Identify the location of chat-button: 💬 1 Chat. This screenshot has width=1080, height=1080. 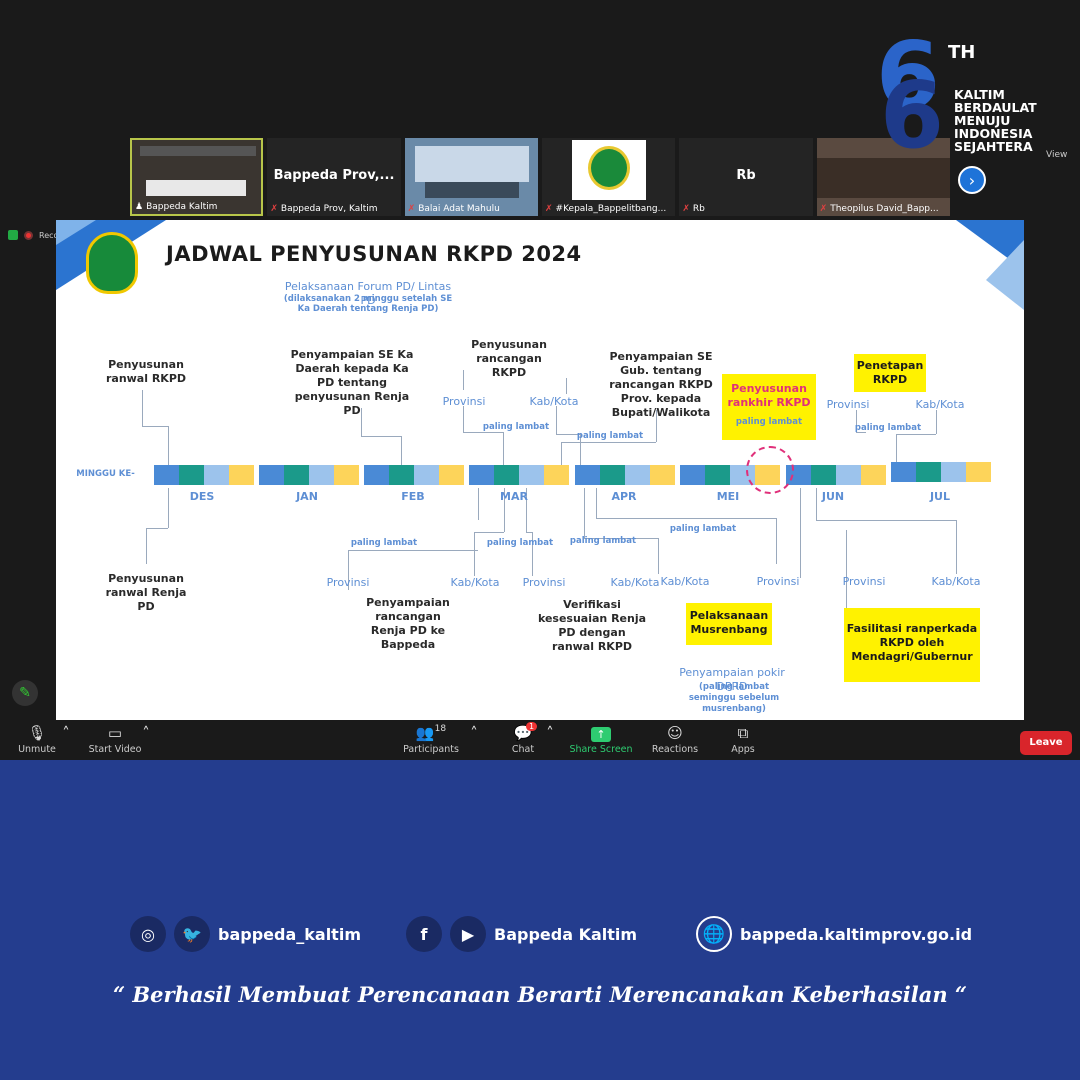
(523, 738).